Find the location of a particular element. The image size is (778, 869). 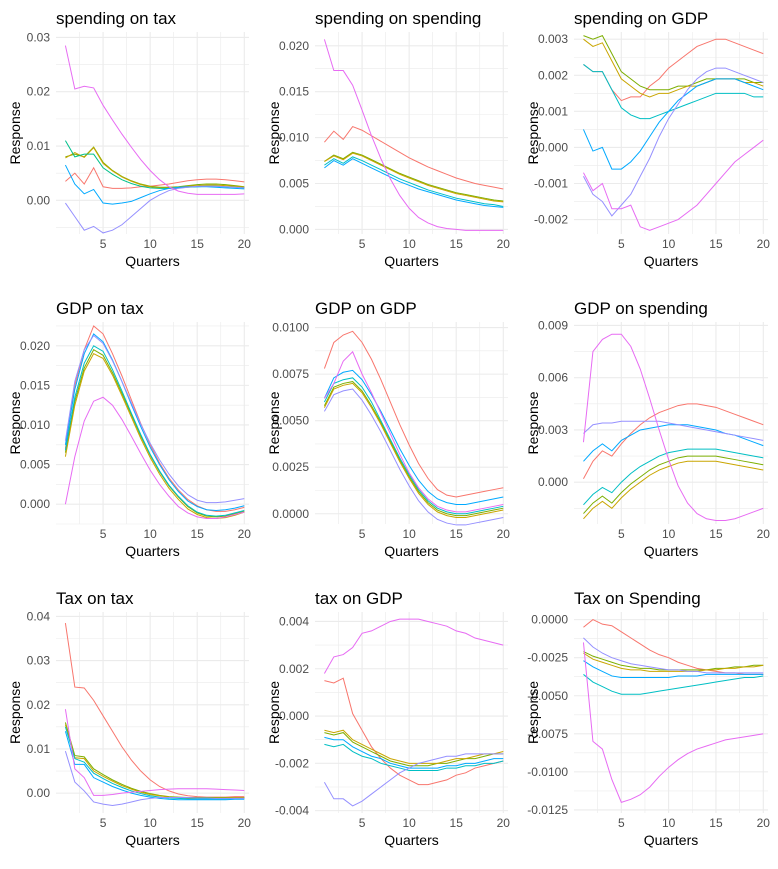

y-tick-label: 0.0100 is located at coordinates (290, 328).